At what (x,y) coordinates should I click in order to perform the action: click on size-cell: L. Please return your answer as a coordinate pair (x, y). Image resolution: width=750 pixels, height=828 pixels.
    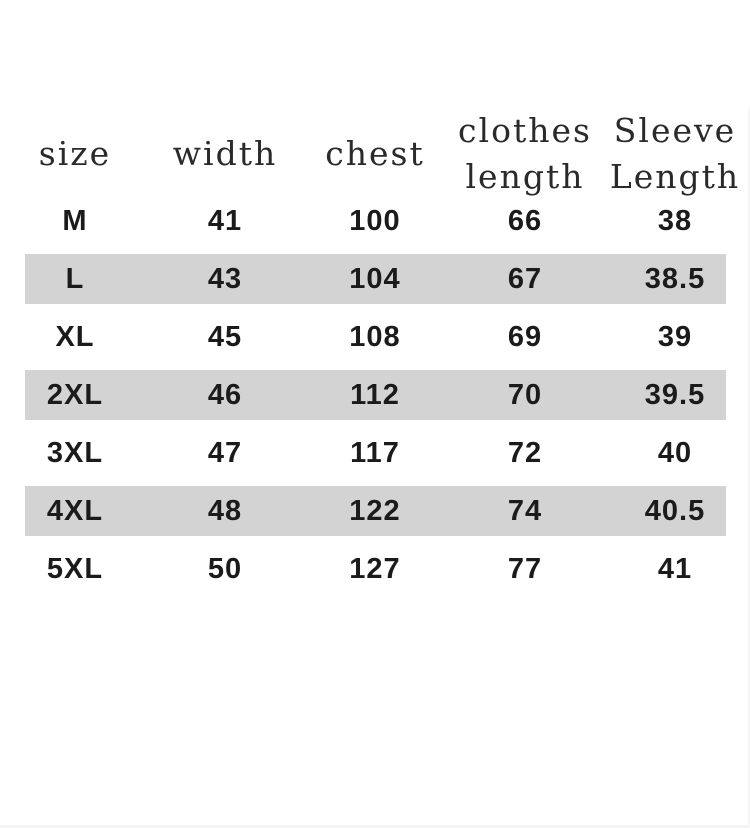
    Looking at the image, I should click on (75, 278).